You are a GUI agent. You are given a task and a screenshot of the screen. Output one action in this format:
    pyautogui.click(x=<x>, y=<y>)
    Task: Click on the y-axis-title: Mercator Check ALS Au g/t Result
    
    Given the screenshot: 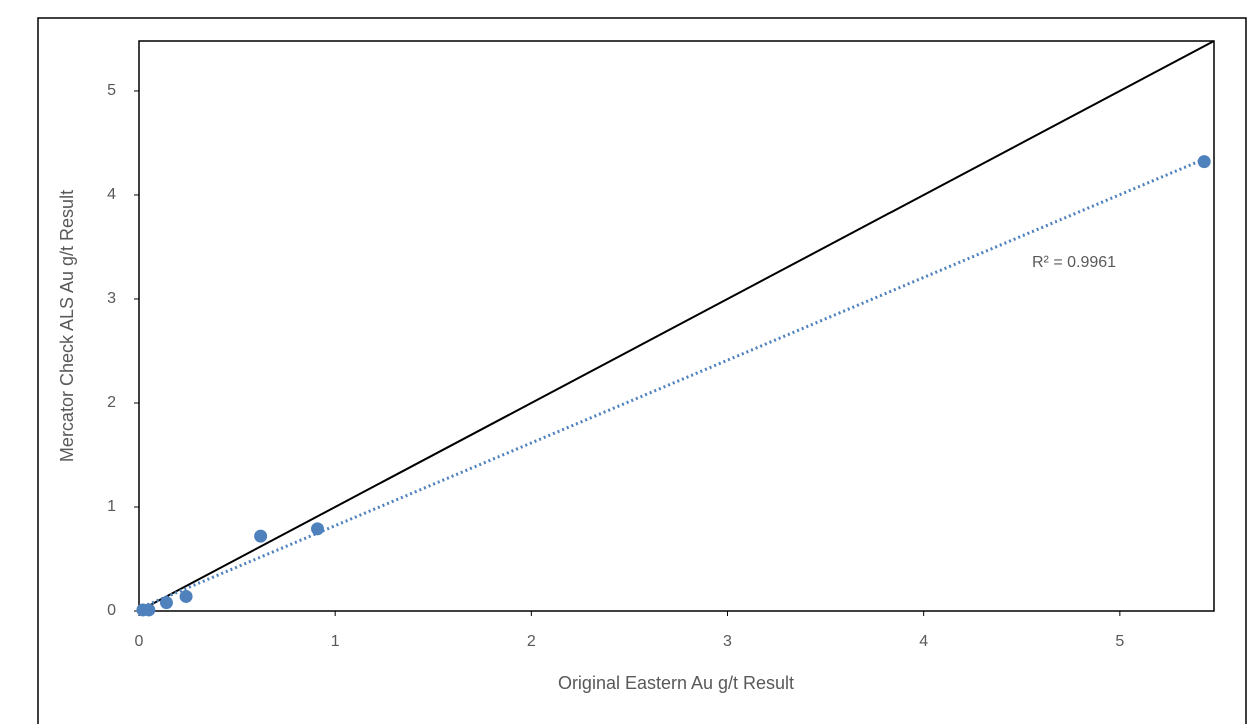 What is the action you would take?
    pyautogui.click(x=67, y=326)
    